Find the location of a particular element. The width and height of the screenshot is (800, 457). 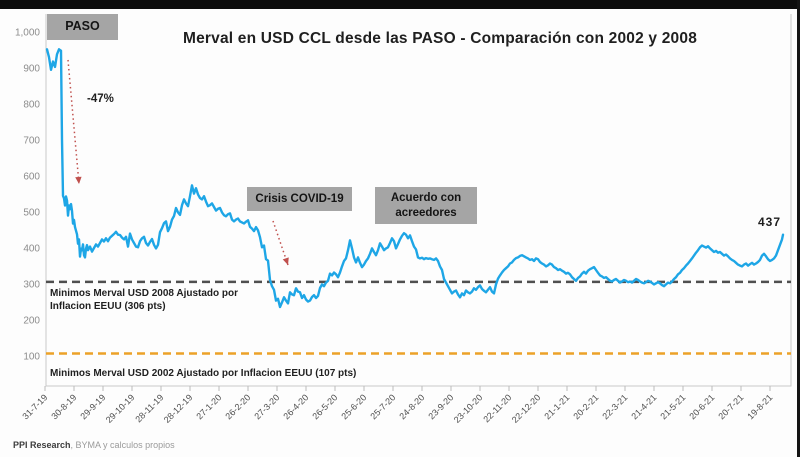

covid-drop-arrow is located at coordinates (280, 243).